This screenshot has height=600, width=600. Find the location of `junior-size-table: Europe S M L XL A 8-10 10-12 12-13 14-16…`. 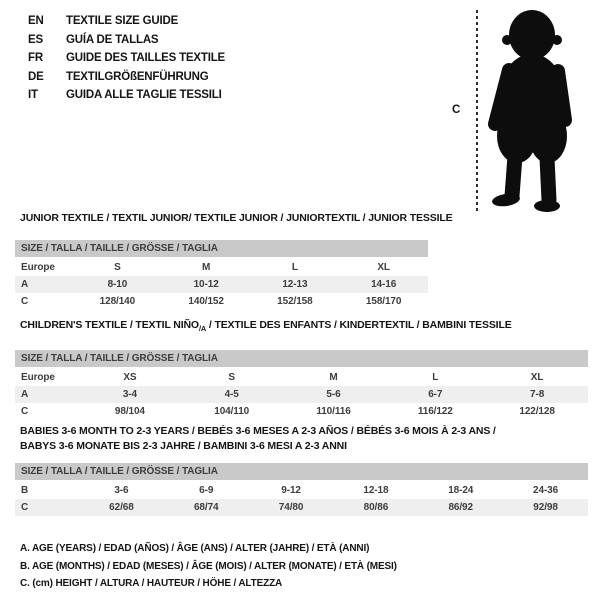

junior-size-table: Europe S M L XL A 8-10 10-12 12-13 14-16… is located at coordinates (221, 284).